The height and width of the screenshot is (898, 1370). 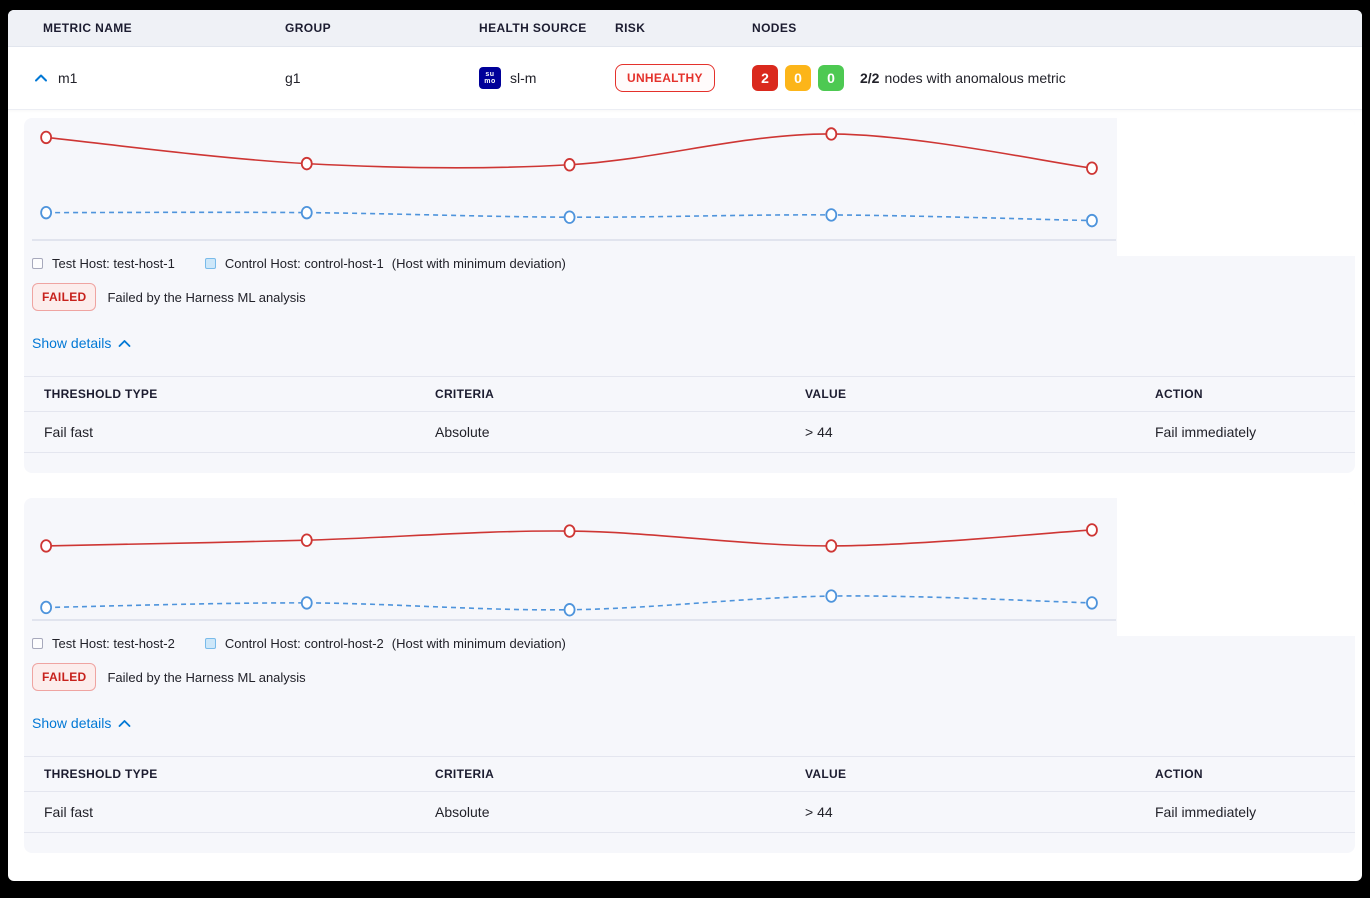 I want to click on col-metric-name: METRIC NAME, so click(x=88, y=28).